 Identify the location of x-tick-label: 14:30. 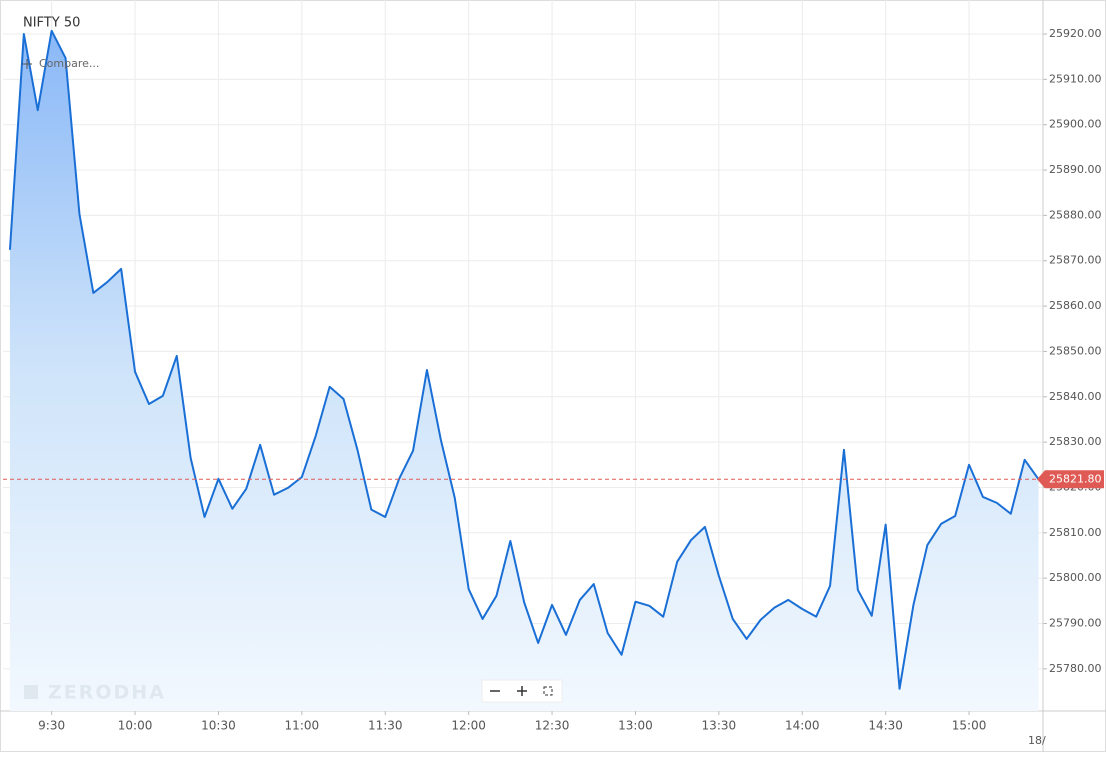
(885, 726).